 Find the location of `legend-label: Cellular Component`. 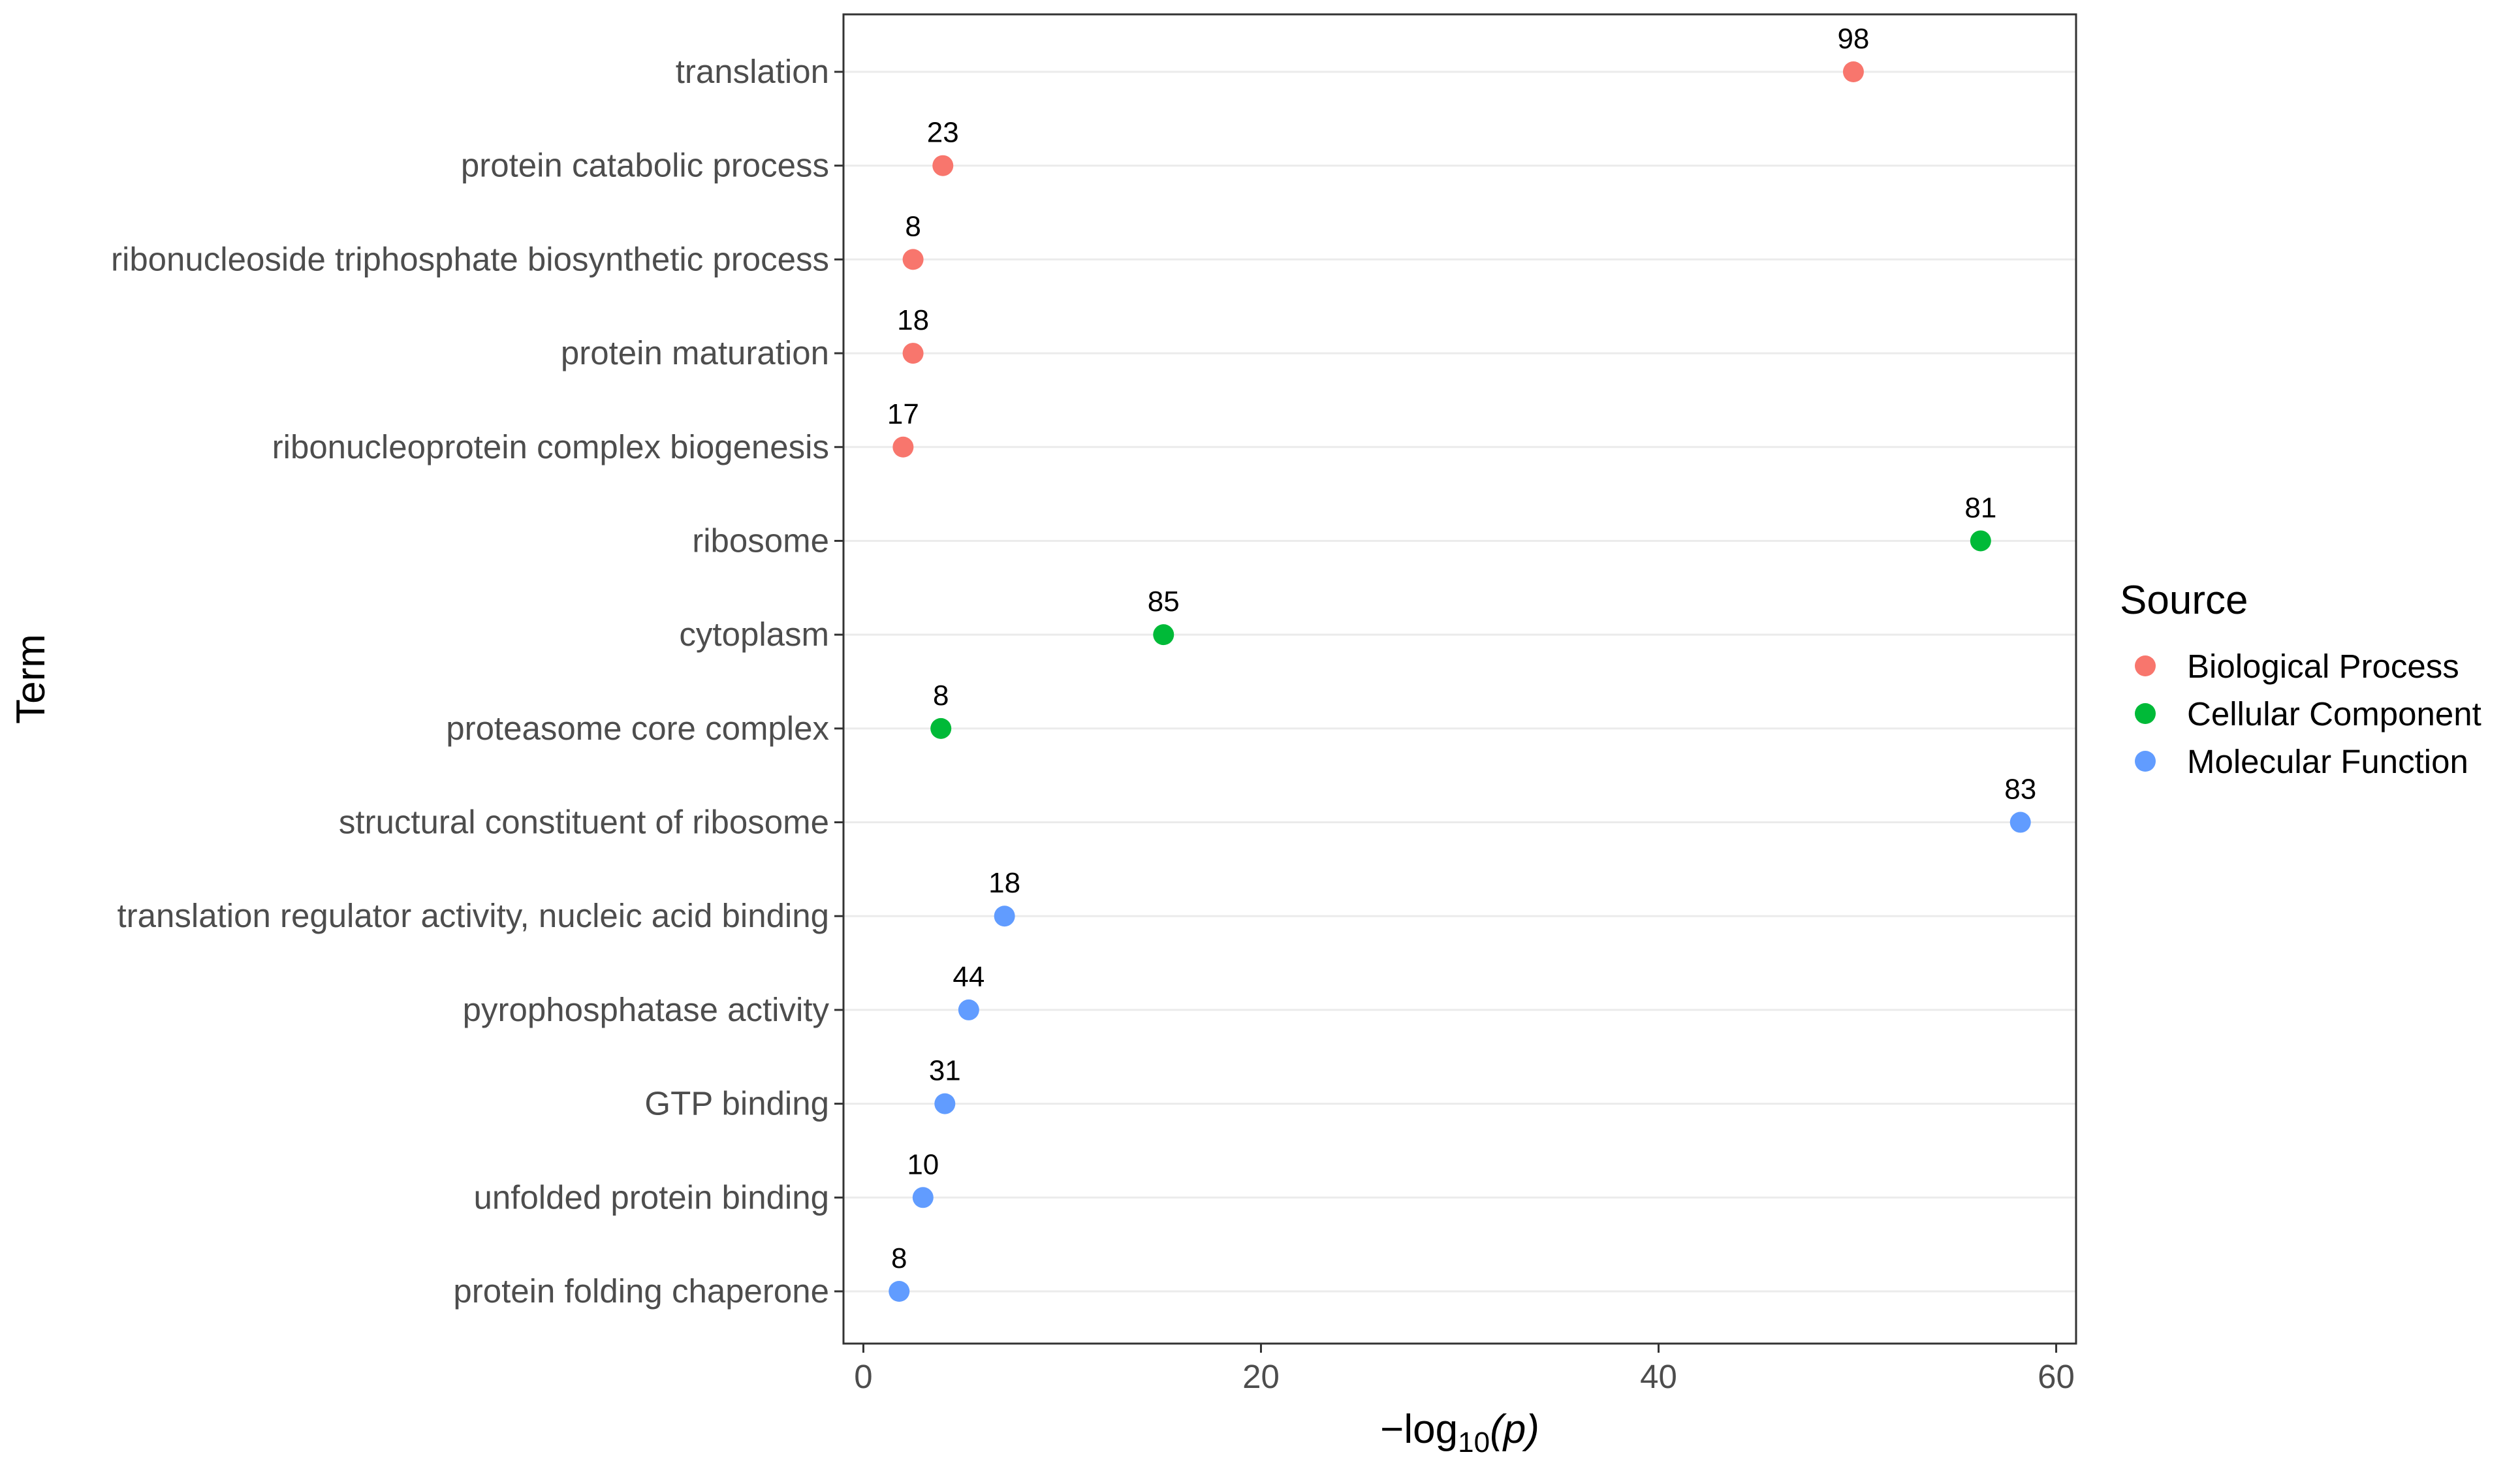

legend-label: Cellular Component is located at coordinates (2334, 713).